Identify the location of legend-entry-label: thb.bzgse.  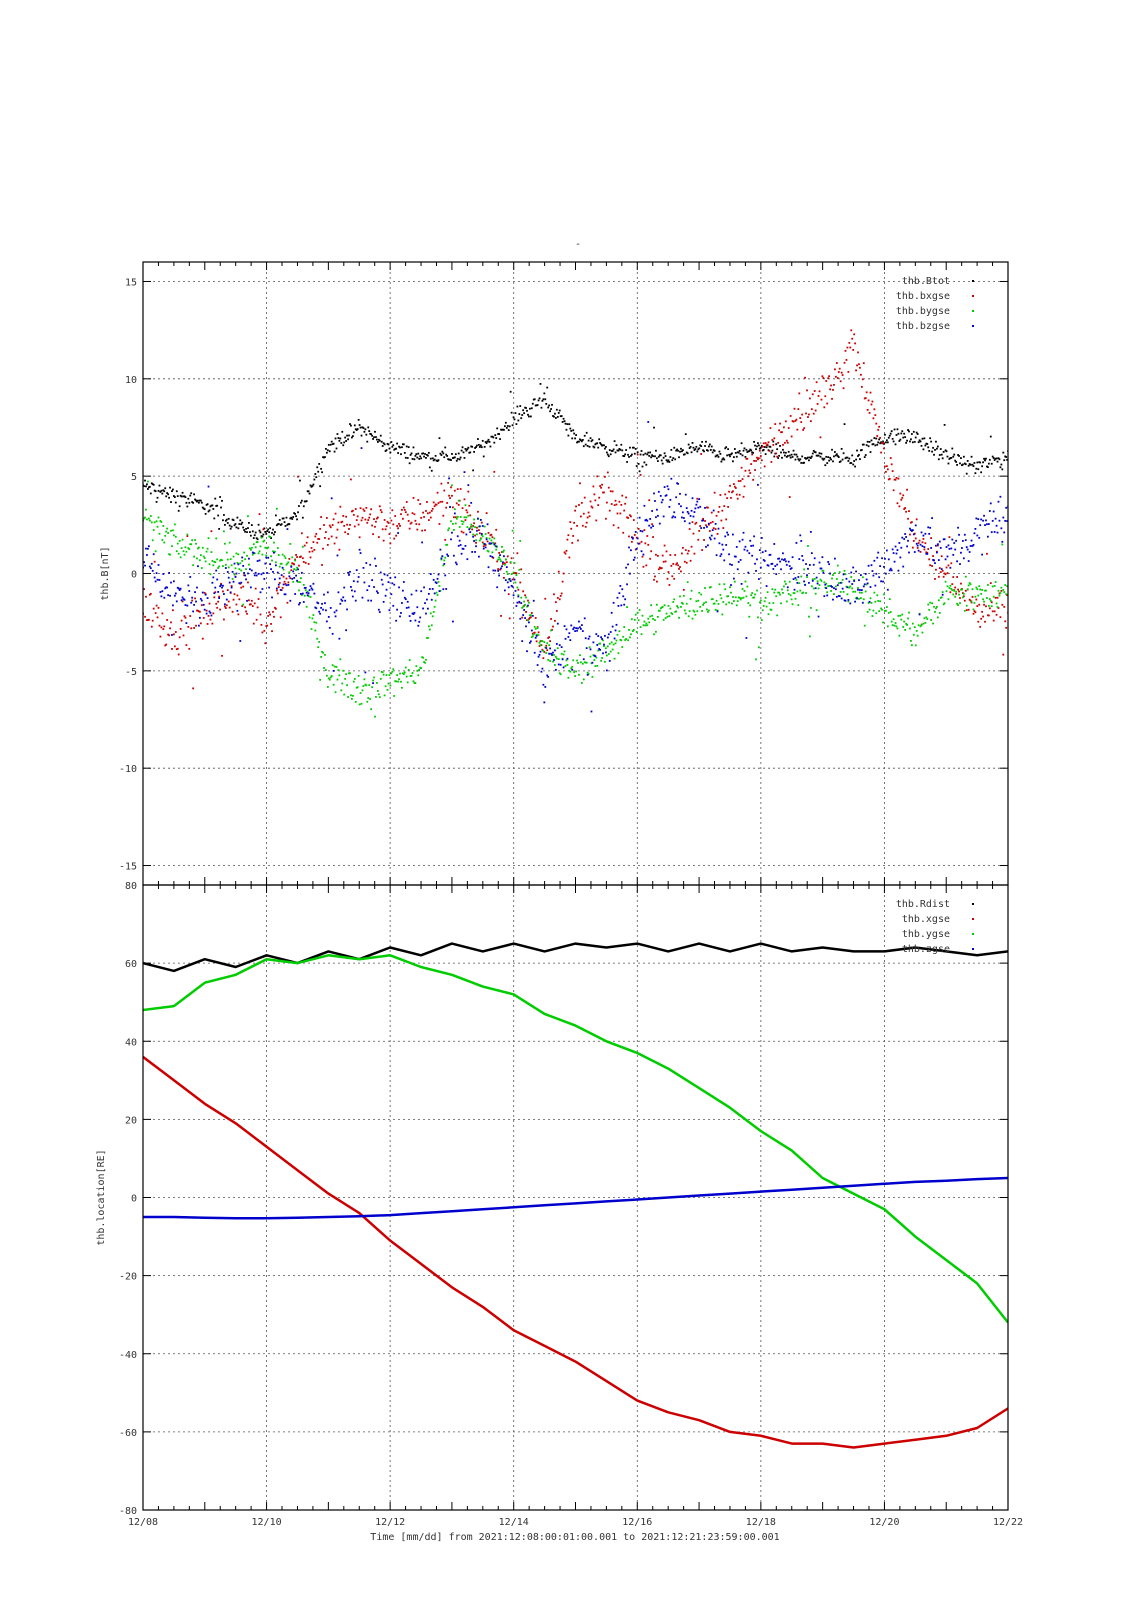
(923, 326).